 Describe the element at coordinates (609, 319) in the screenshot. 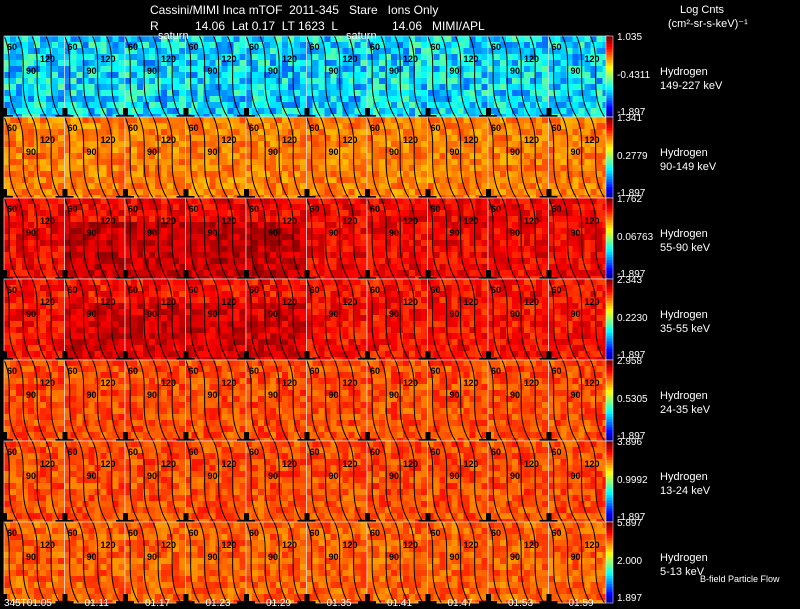

I see `colorbar` at that location.